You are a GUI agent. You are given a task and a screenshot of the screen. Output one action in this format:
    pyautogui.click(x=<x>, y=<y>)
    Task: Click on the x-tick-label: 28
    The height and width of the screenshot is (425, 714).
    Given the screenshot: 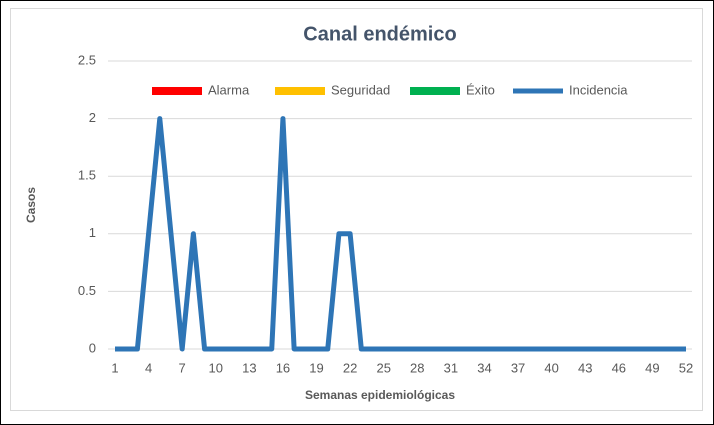 What is the action you would take?
    pyautogui.click(x=417, y=367)
    